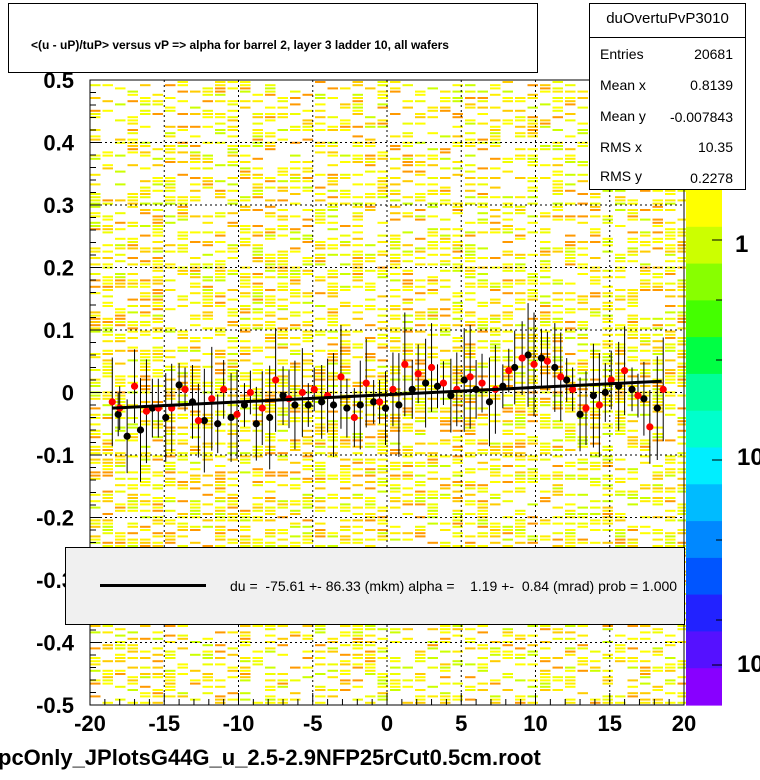  Describe the element at coordinates (713, 54) in the screenshot. I see `stat-entries-value: 20681` at that location.